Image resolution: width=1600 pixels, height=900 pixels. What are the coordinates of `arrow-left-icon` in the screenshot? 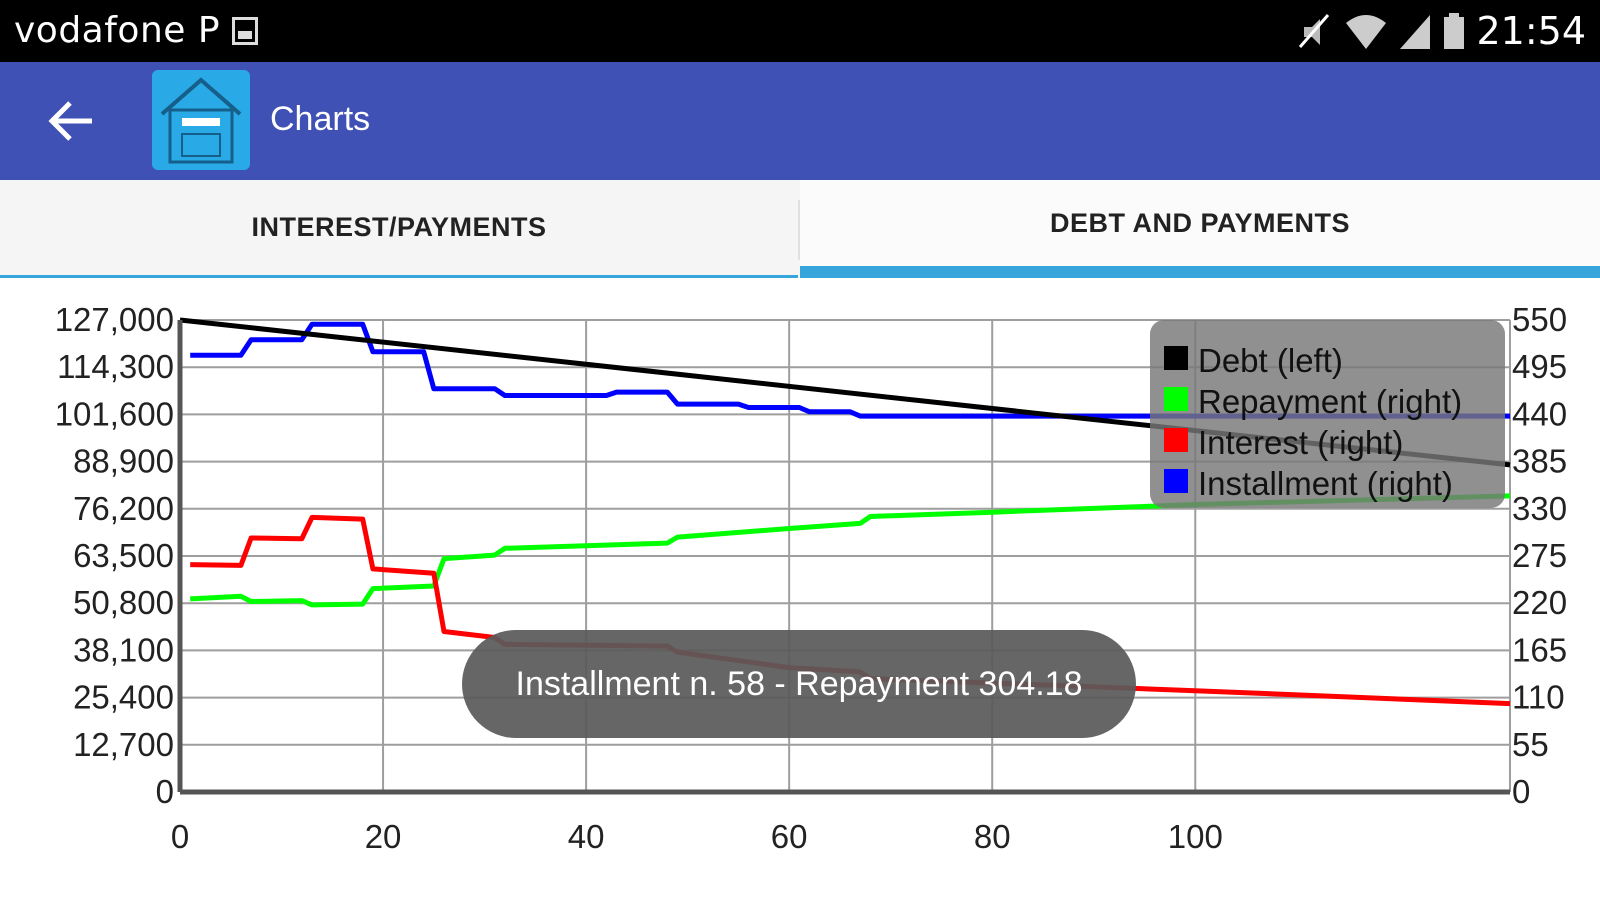 It's located at (70, 121).